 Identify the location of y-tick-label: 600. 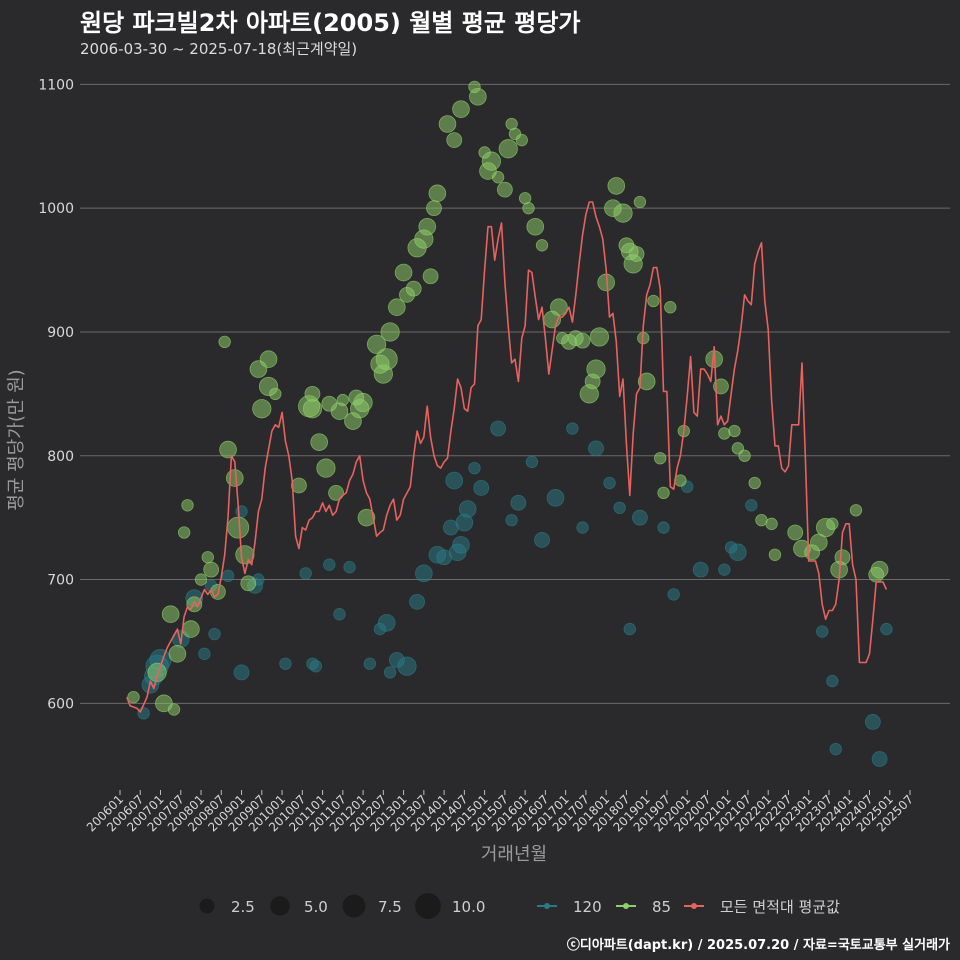
(60, 704).